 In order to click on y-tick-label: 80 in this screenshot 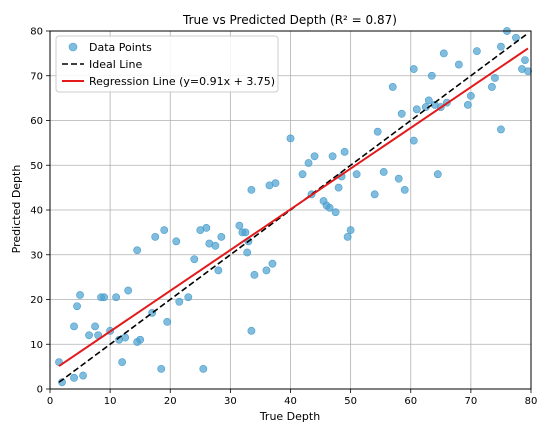, I will do `click(36, 32)`.